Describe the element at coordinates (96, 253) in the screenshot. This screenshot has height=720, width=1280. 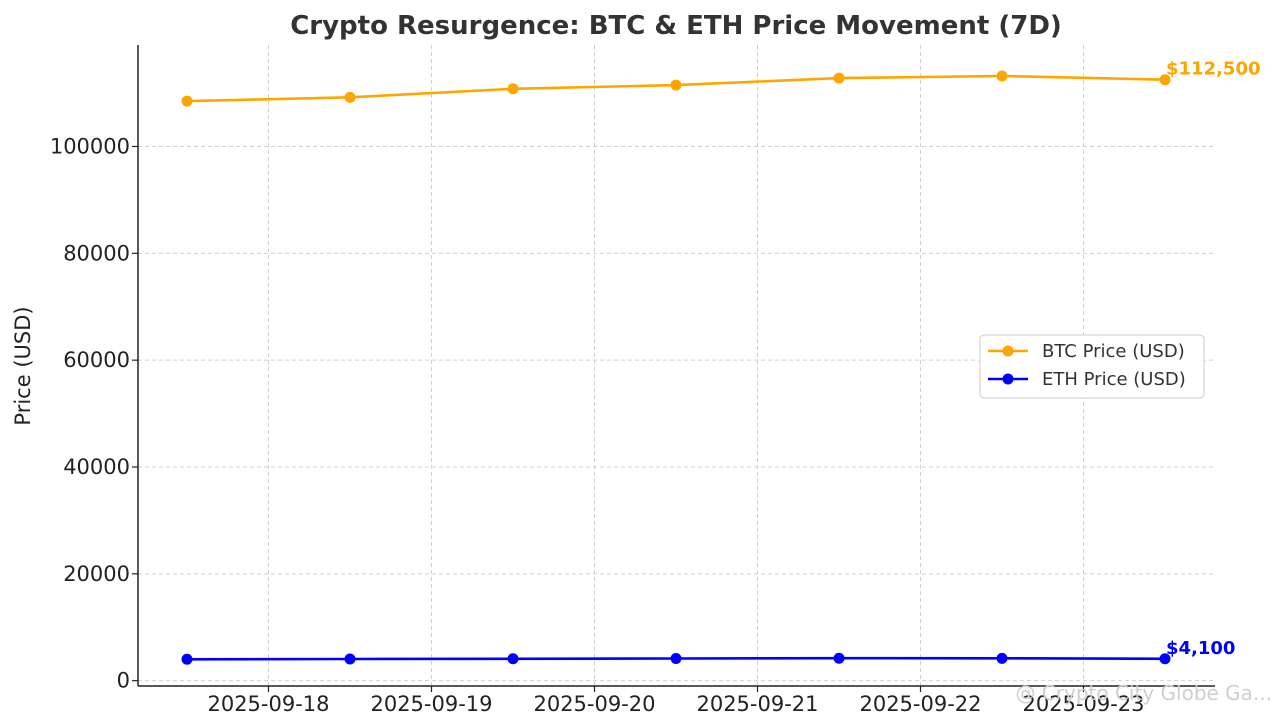
I see `y-tick-label: 80000` at that location.